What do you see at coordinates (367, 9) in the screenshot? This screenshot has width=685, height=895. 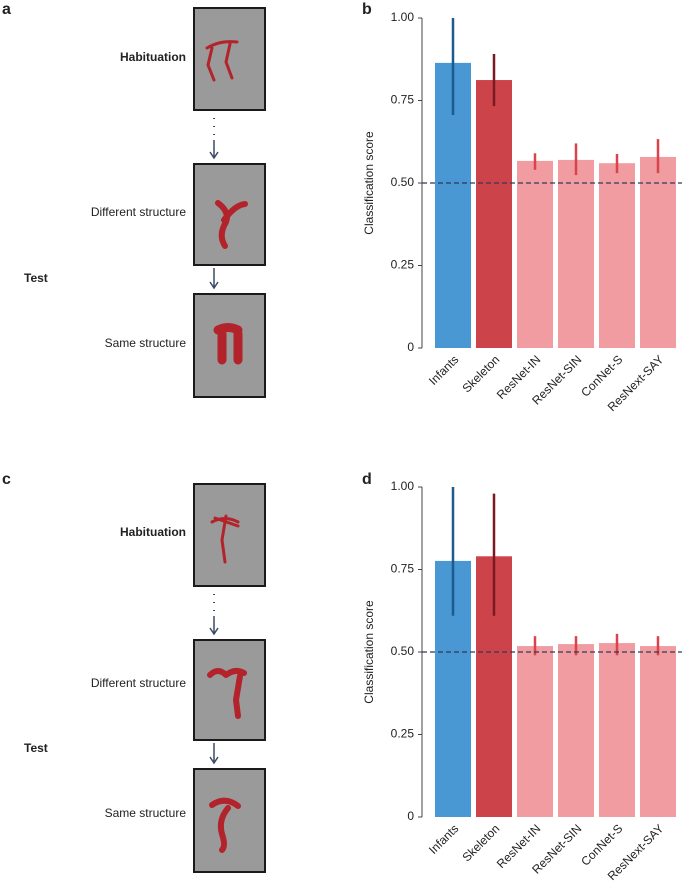 I see `panel-label: b` at bounding box center [367, 9].